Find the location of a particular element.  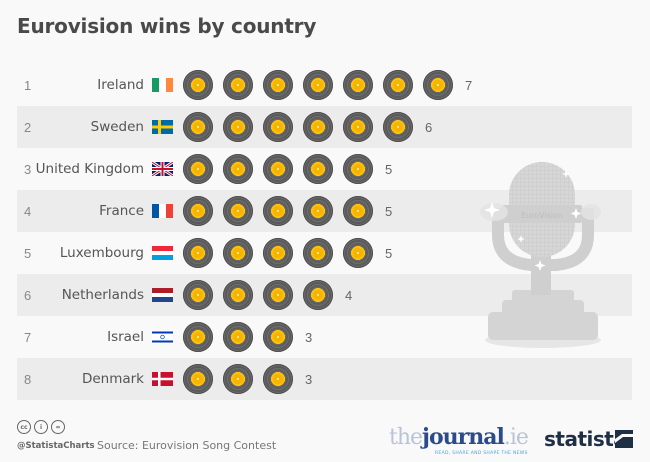

source-note: Source: Eurovision Song Contest is located at coordinates (187, 445).